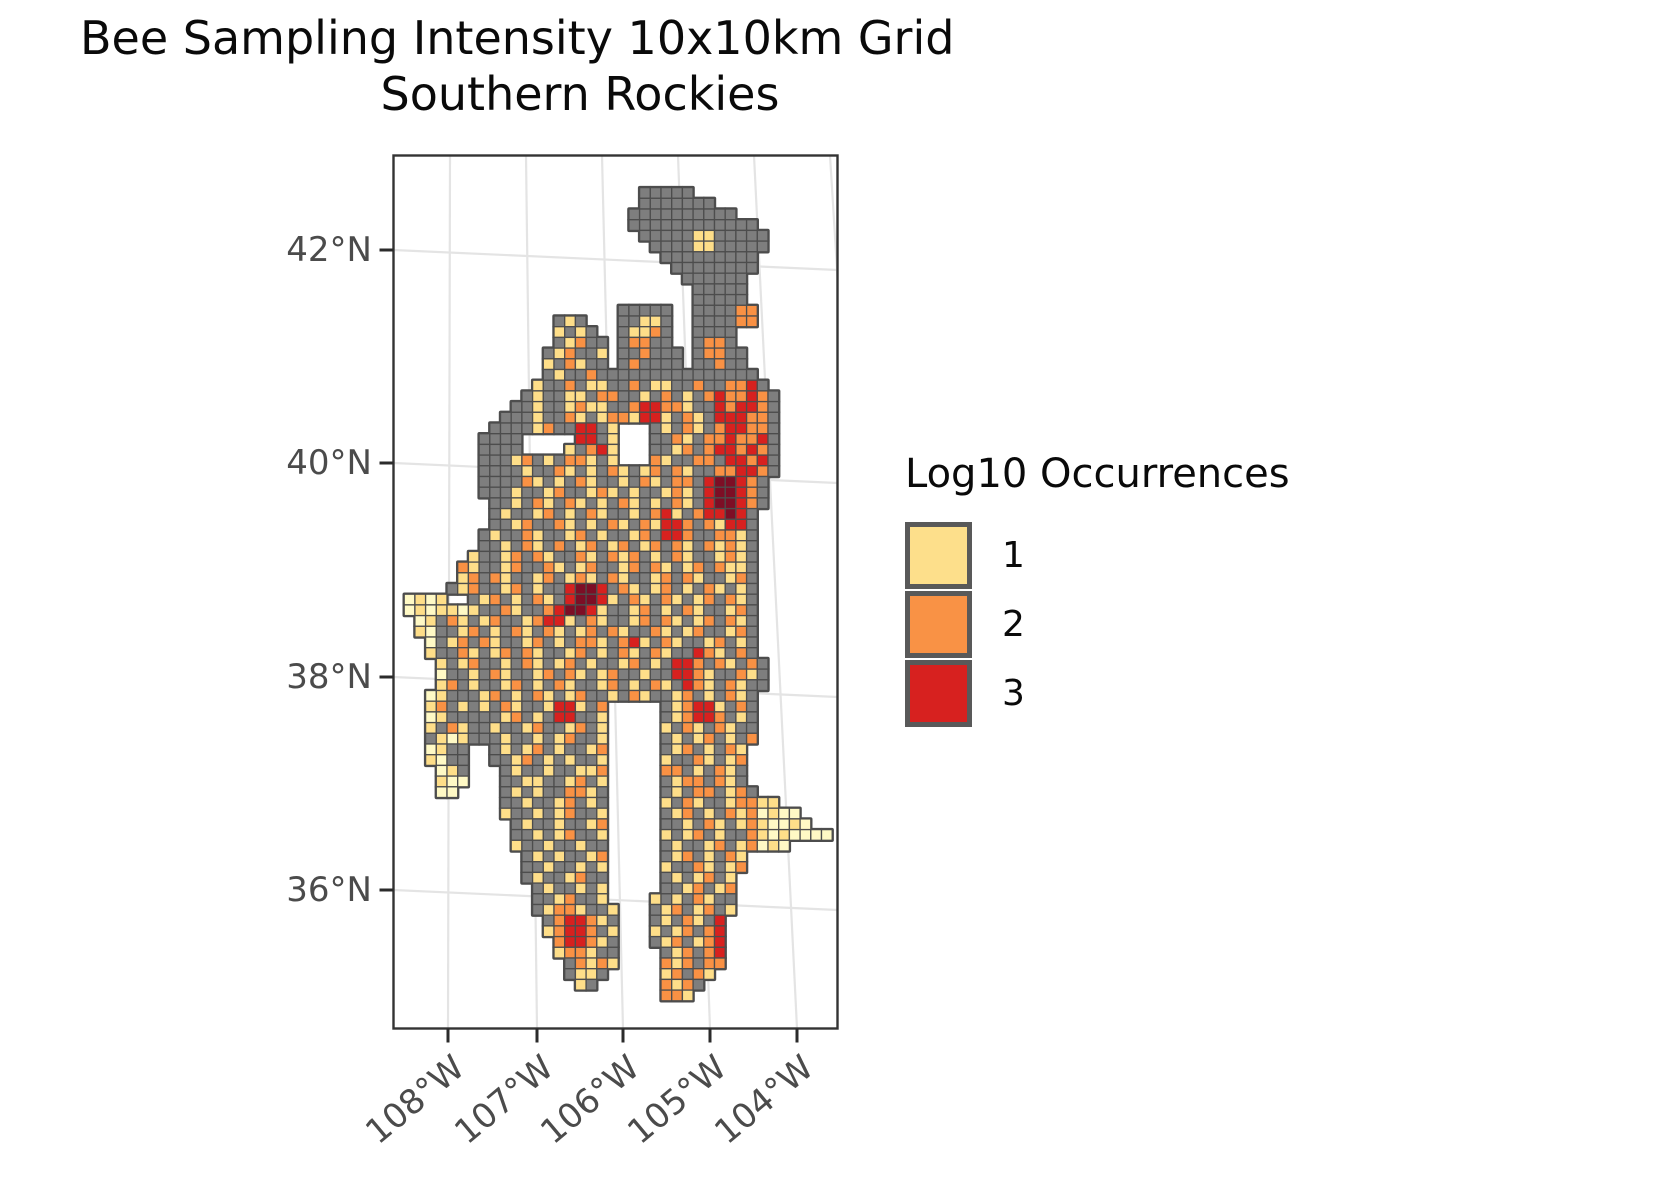  Describe the element at coordinates (1097, 555) in the screenshot. I see `legend-item: 1` at that location.